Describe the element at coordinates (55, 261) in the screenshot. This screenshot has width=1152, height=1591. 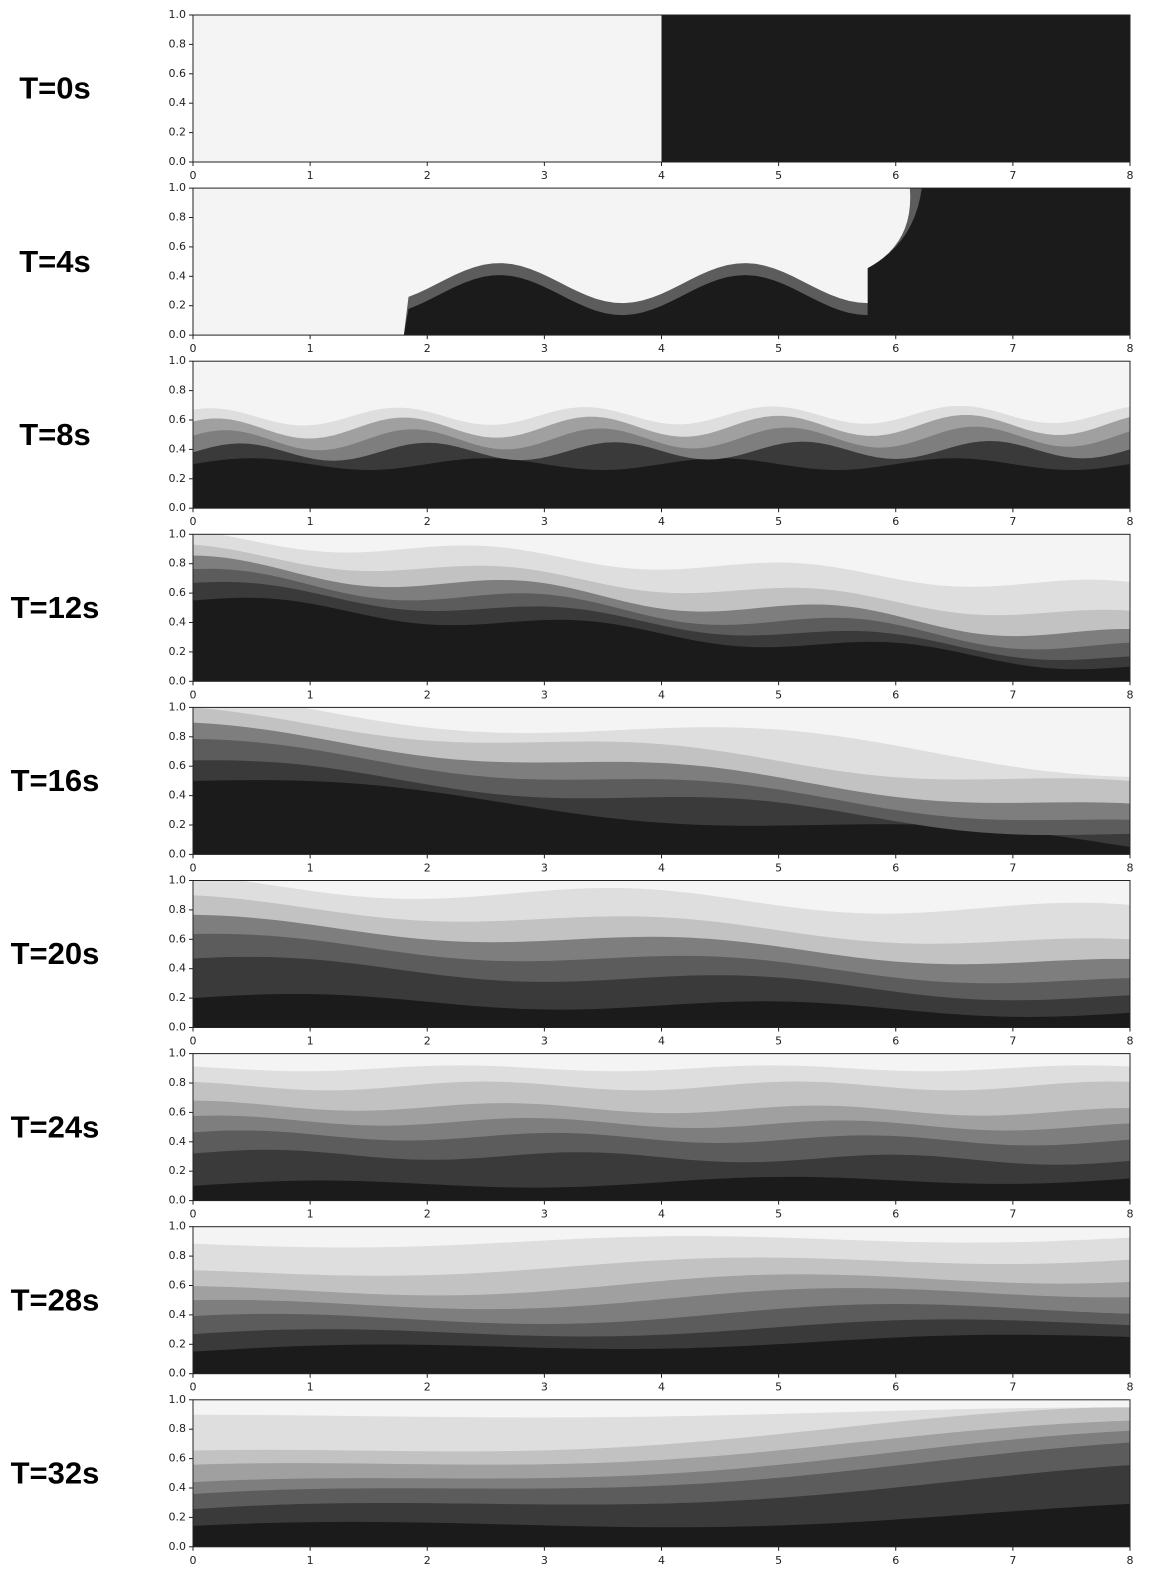
I see `panel-title: T=4s` at that location.